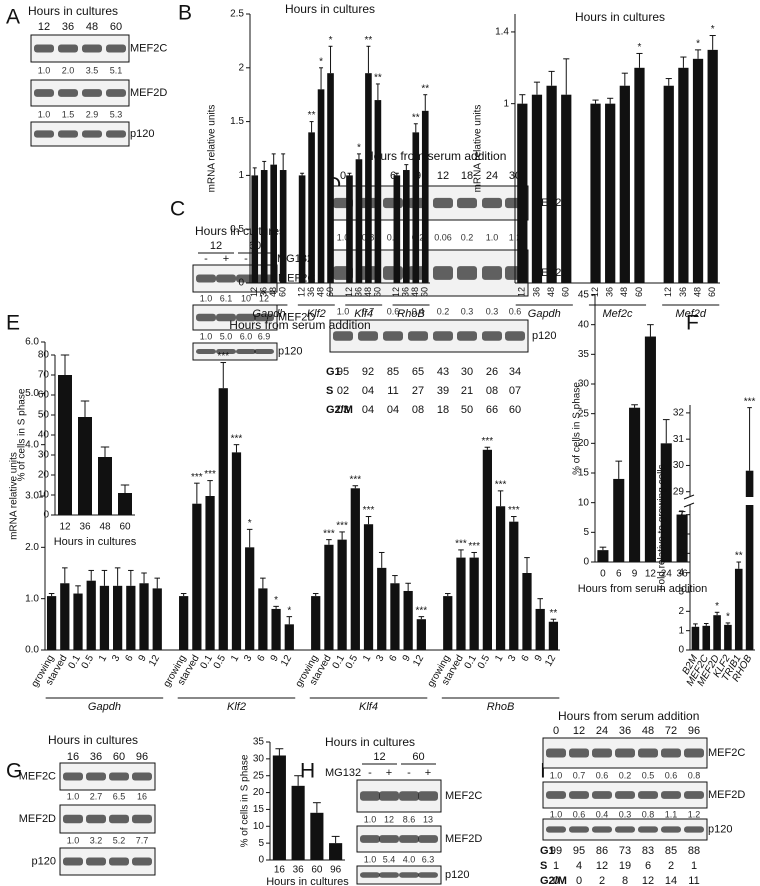 The width and height of the screenshot is (760, 886). What do you see at coordinates (393, 176) in the screenshot?
I see `lane-label: 6` at bounding box center [393, 176].